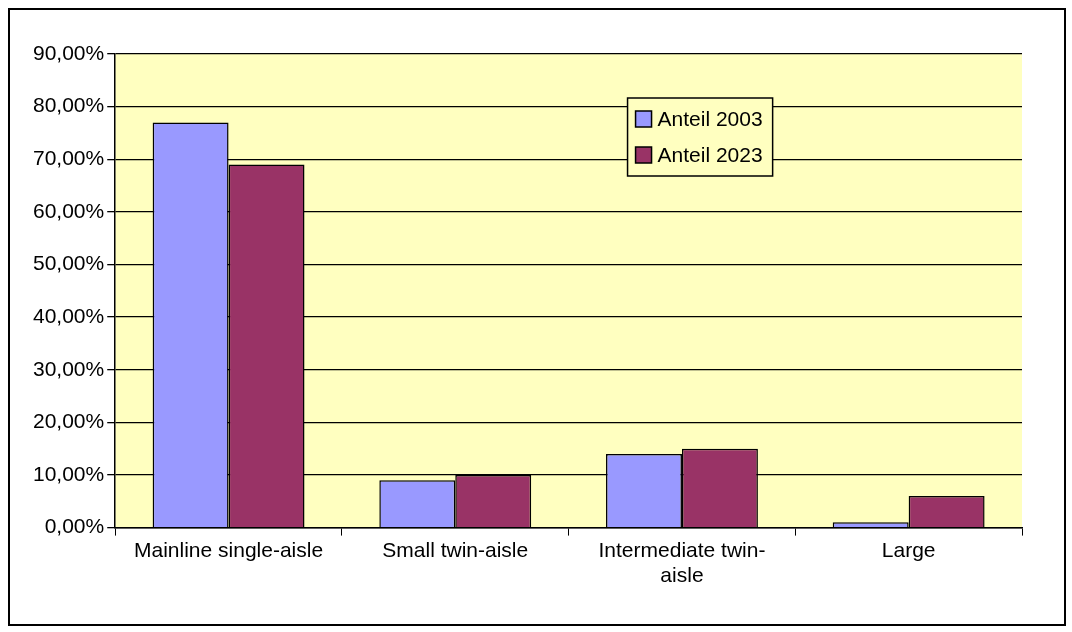  What do you see at coordinates (68, 52) in the screenshot?
I see `y-tick-label: 90,00%` at bounding box center [68, 52].